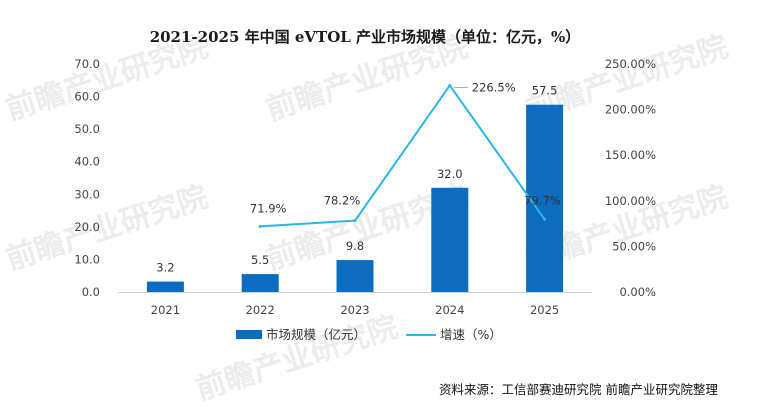  Describe the element at coordinates (471, 334) in the screenshot. I see `legend-line-label: 增速（%）` at that location.